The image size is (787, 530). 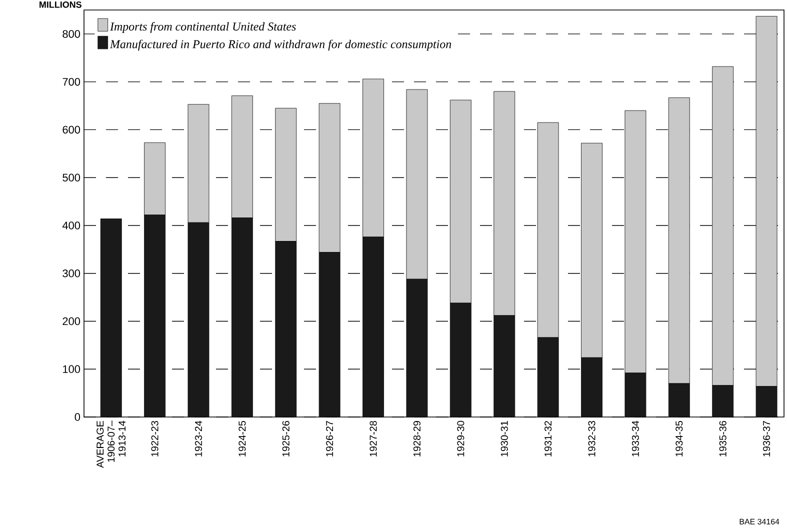 I want to click on y-tick-label: 500, so click(x=71, y=178).